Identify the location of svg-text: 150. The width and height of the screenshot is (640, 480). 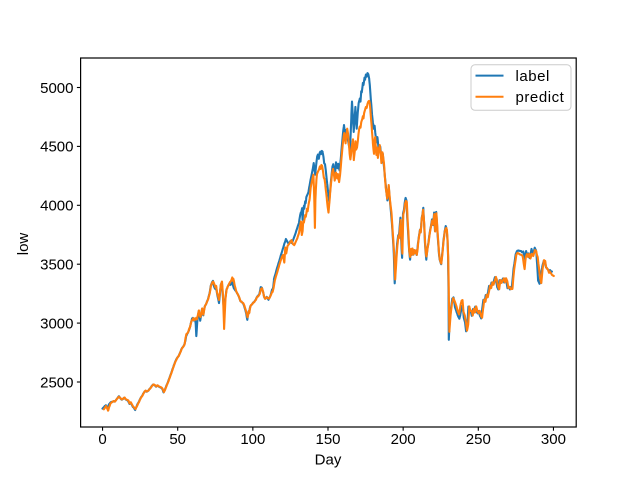
(327, 439).